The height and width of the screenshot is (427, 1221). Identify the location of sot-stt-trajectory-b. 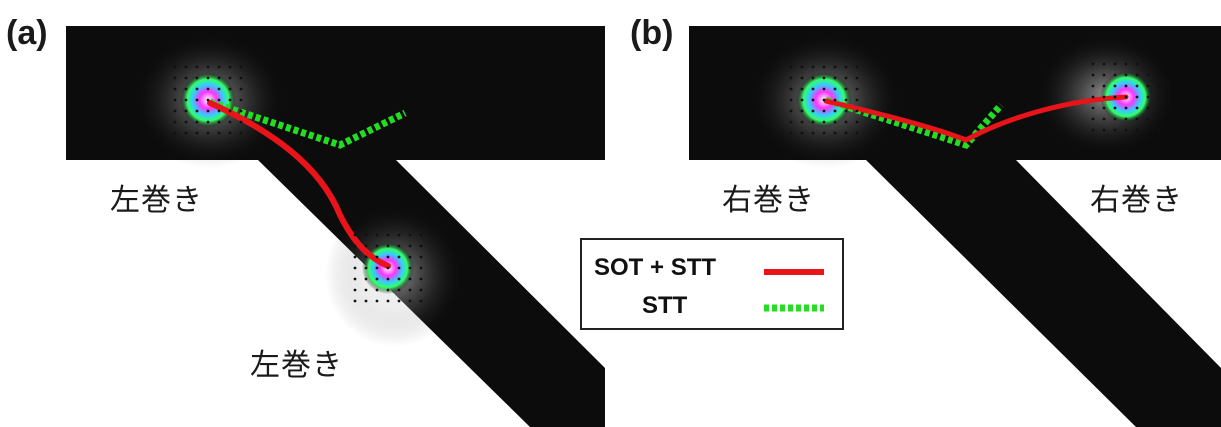
(976, 118).